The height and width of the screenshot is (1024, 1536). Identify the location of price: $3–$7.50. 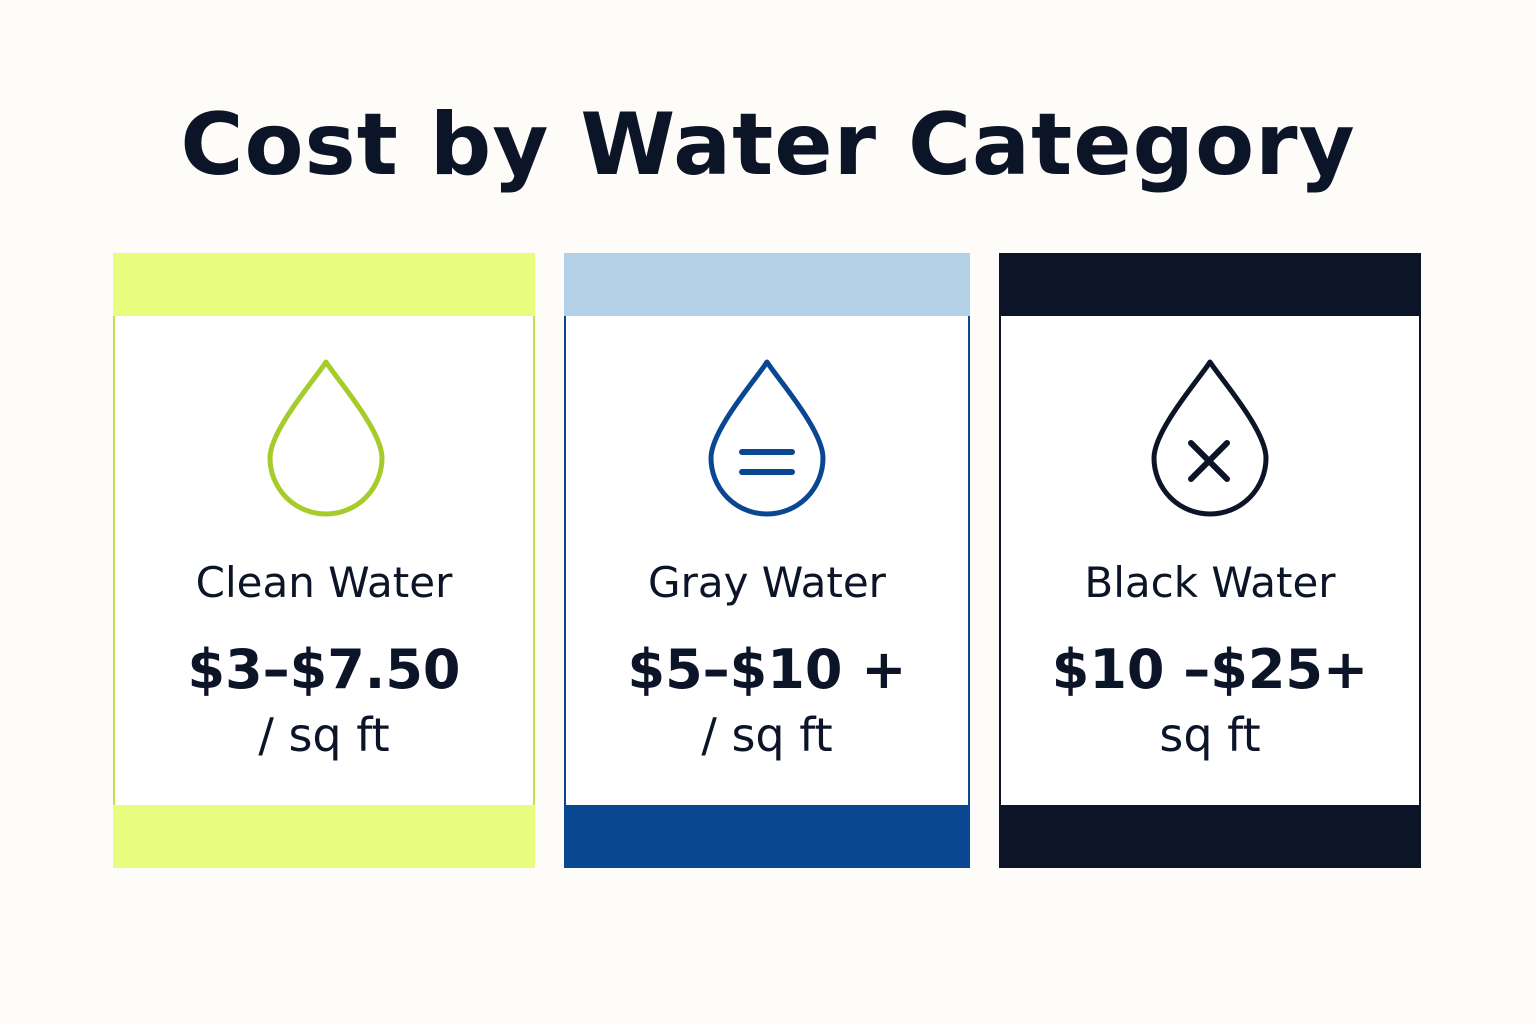
(324, 669).